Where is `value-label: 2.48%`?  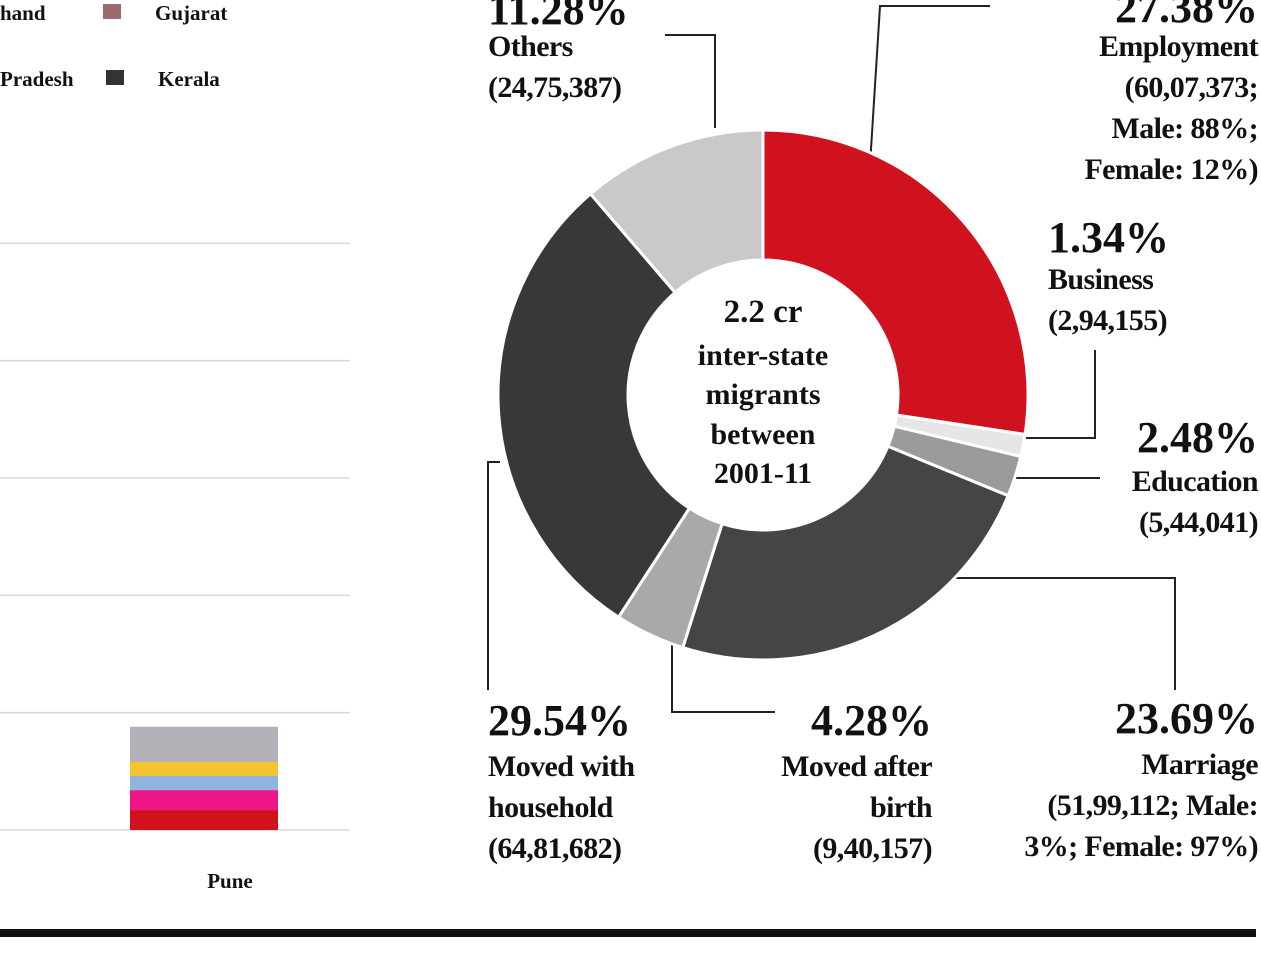
value-label: 2.48% is located at coordinates (1197, 437).